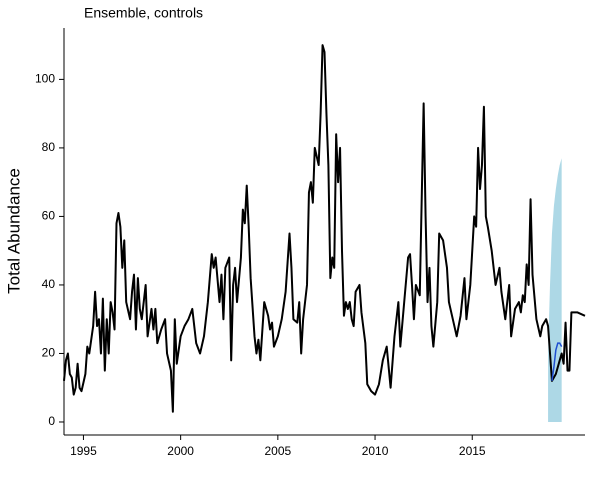 The width and height of the screenshot is (600, 480). I want to click on y-tick-label: 60, so click(49, 216).